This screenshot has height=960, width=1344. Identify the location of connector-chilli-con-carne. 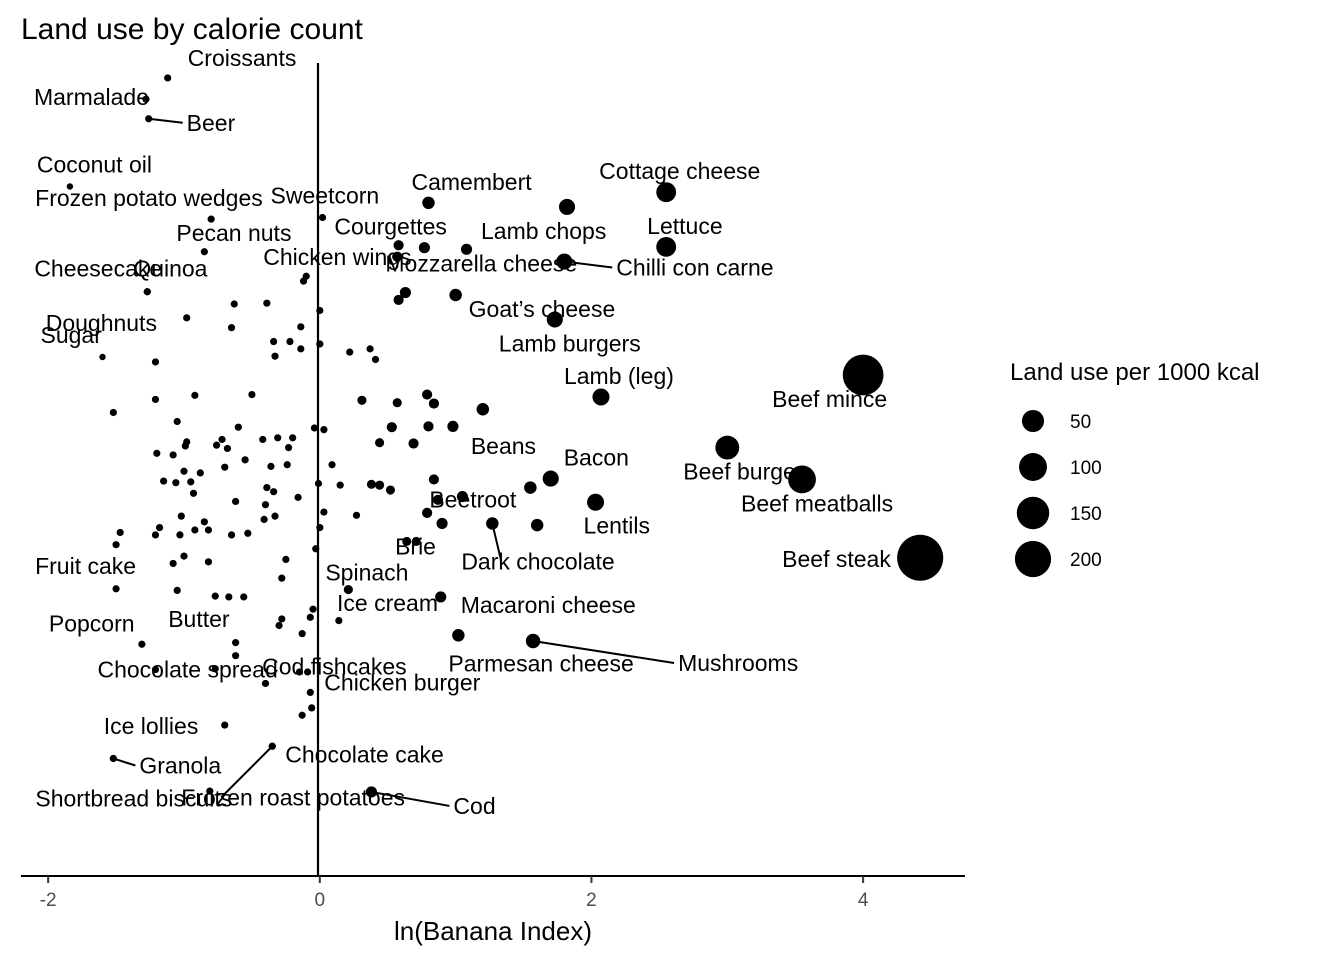
(588, 264).